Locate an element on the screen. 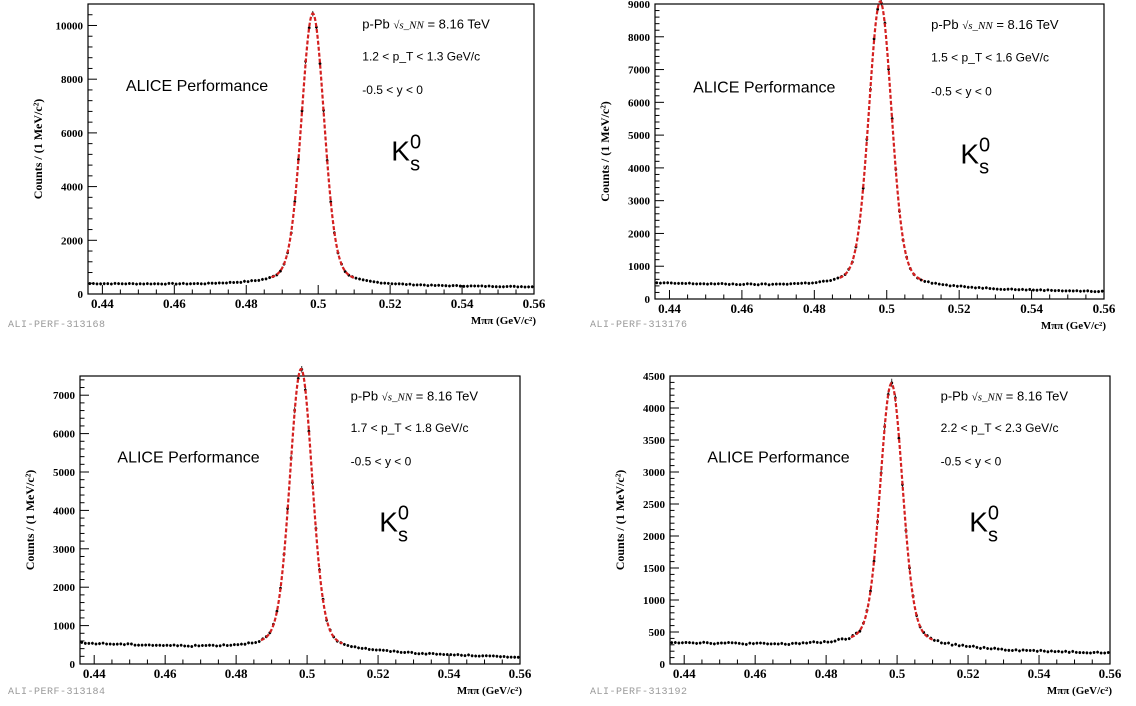 This screenshot has height=706, width=1136. y-tick-label: 9000 is located at coordinates (639, 5).